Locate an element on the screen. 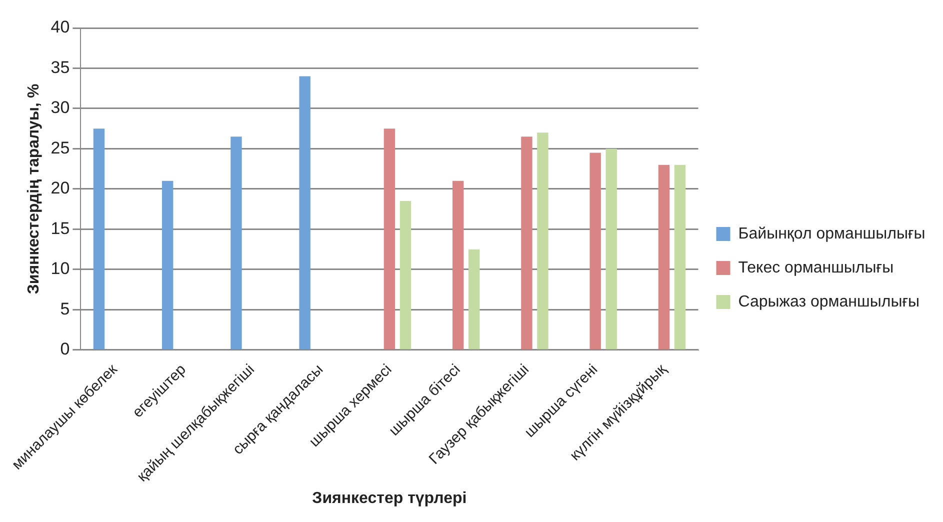 The height and width of the screenshot is (522, 943). legend-label: Байынқол орманшылығы is located at coordinates (832, 233).